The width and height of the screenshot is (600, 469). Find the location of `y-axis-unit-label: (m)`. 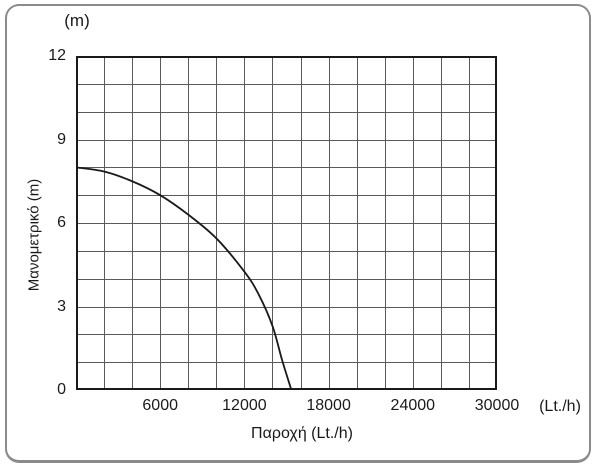

y-axis-unit-label: (m) is located at coordinates (77, 20).